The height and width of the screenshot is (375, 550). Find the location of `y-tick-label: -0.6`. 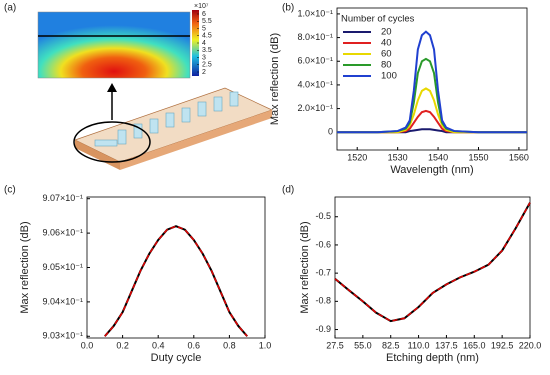

y-tick-label: -0.6 is located at coordinates (323, 244).